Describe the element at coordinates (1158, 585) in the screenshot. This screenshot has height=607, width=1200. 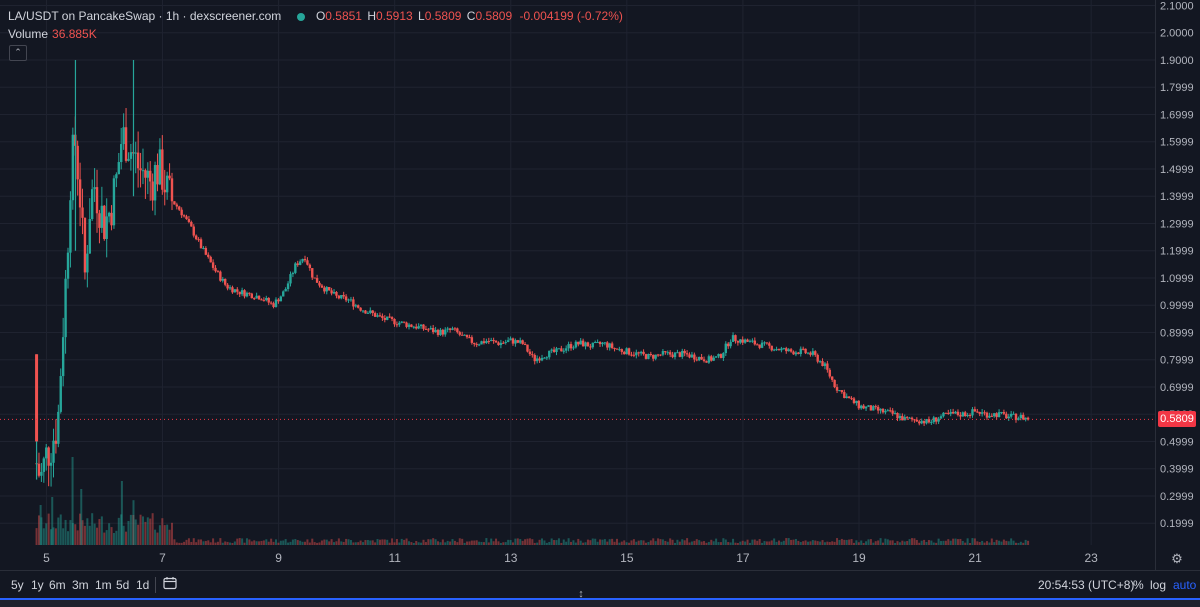
I see `log-toggle: log` at that location.